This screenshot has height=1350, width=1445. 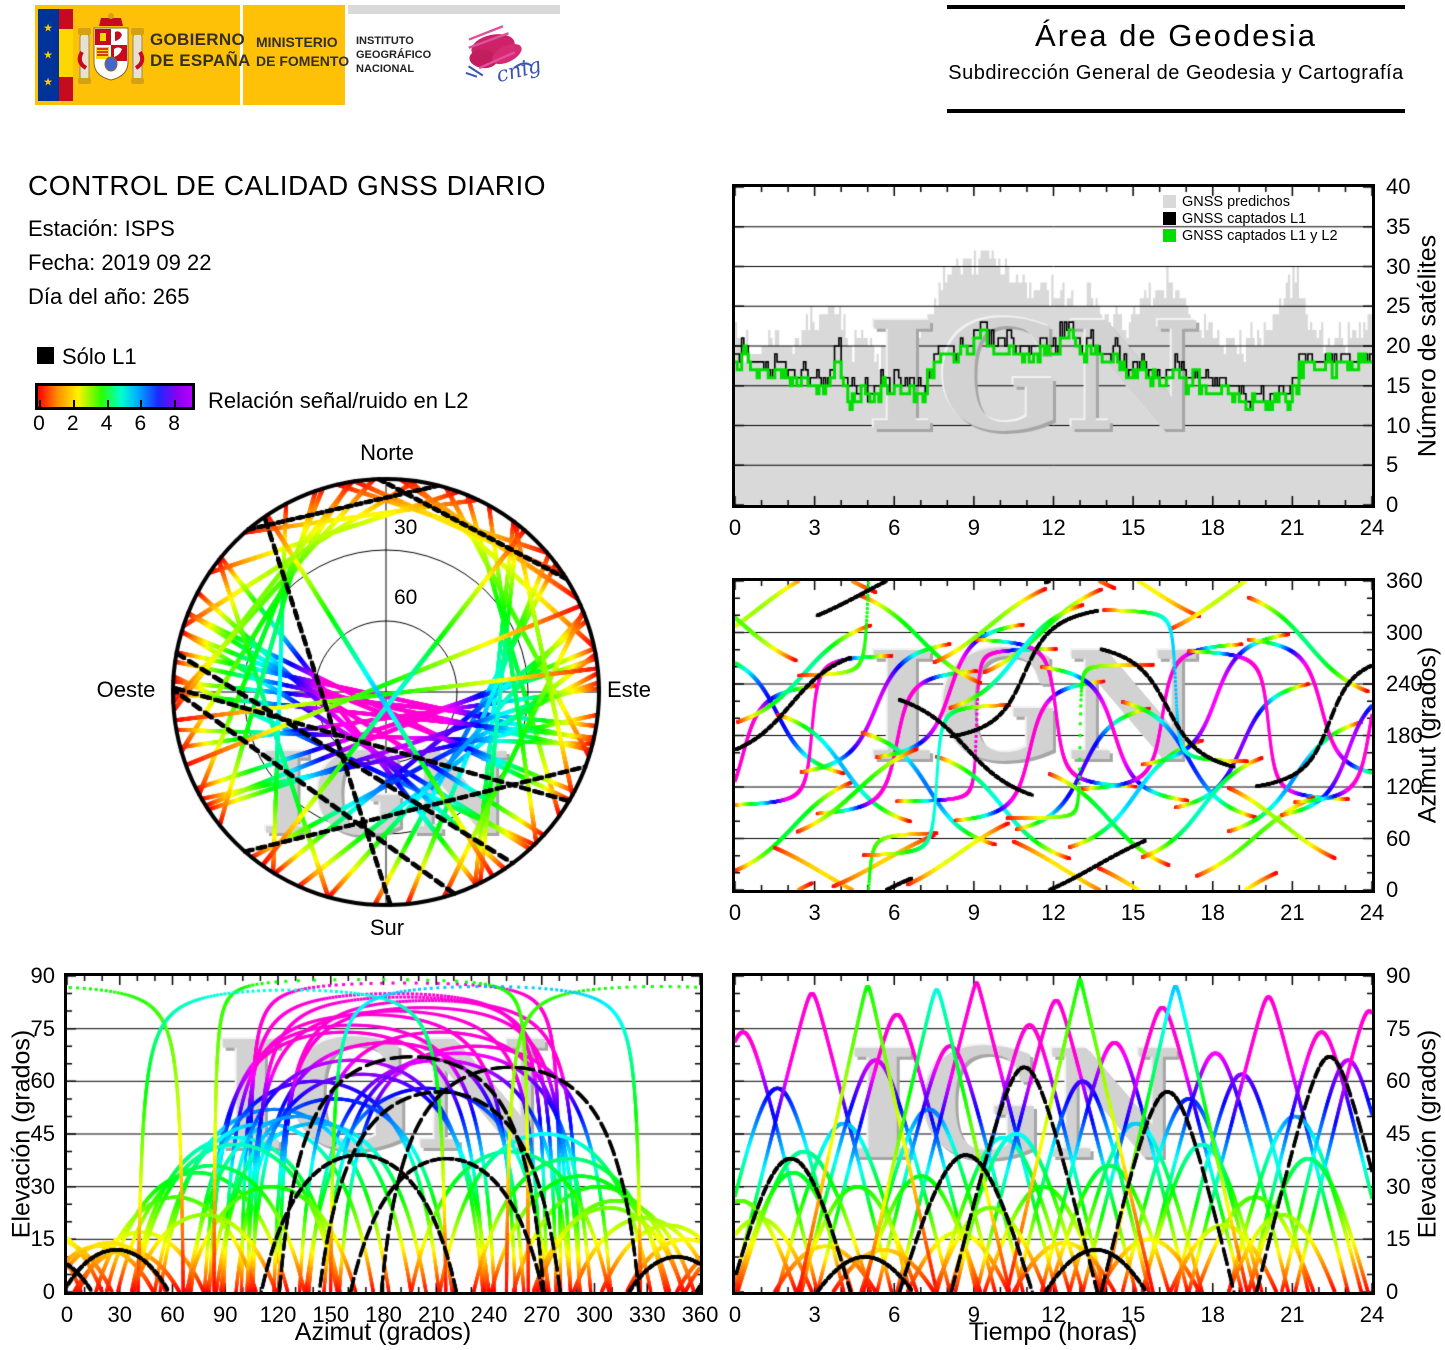 What do you see at coordinates (1404, 786) in the screenshot?
I see `y-tick-label: 120` at bounding box center [1404, 786].